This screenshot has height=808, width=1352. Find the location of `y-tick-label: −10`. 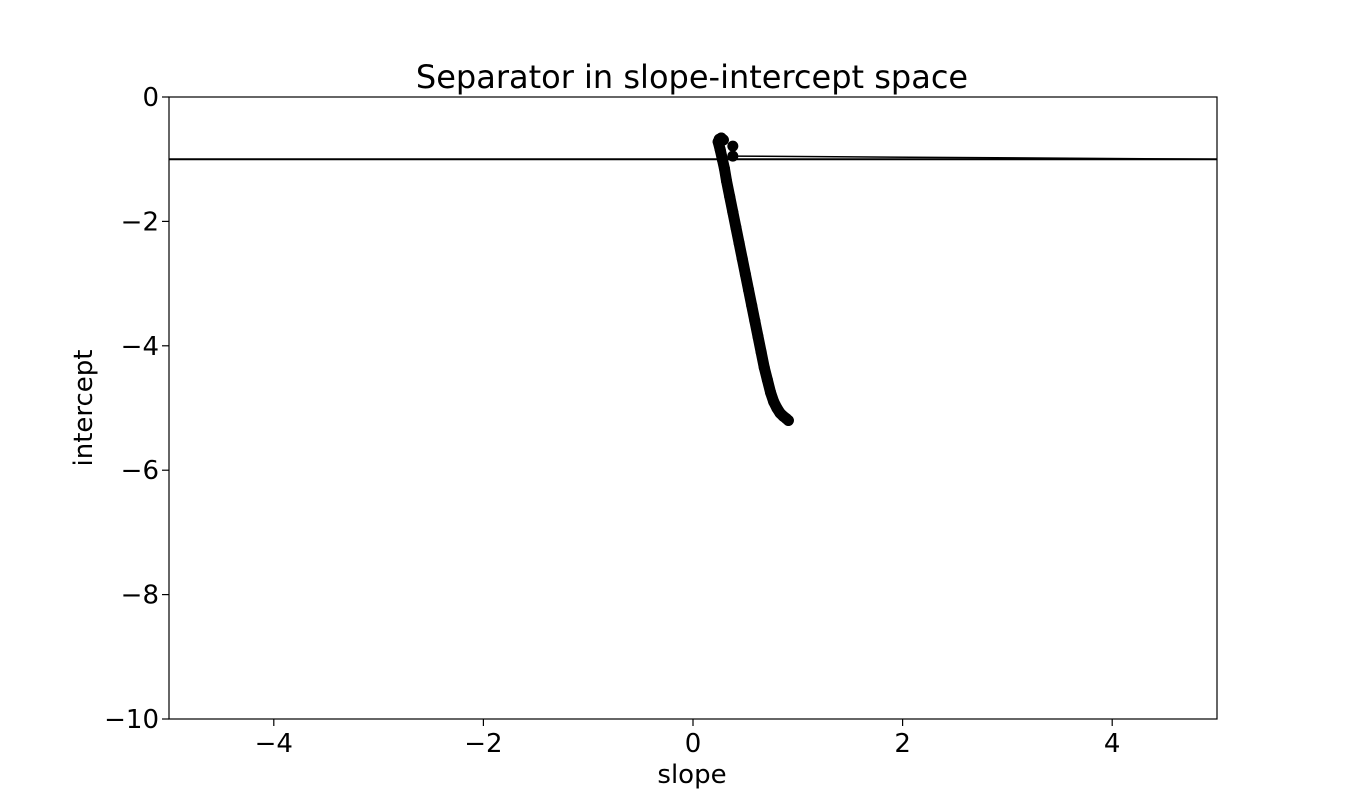

y-tick-label: −10 is located at coordinates (131, 720).